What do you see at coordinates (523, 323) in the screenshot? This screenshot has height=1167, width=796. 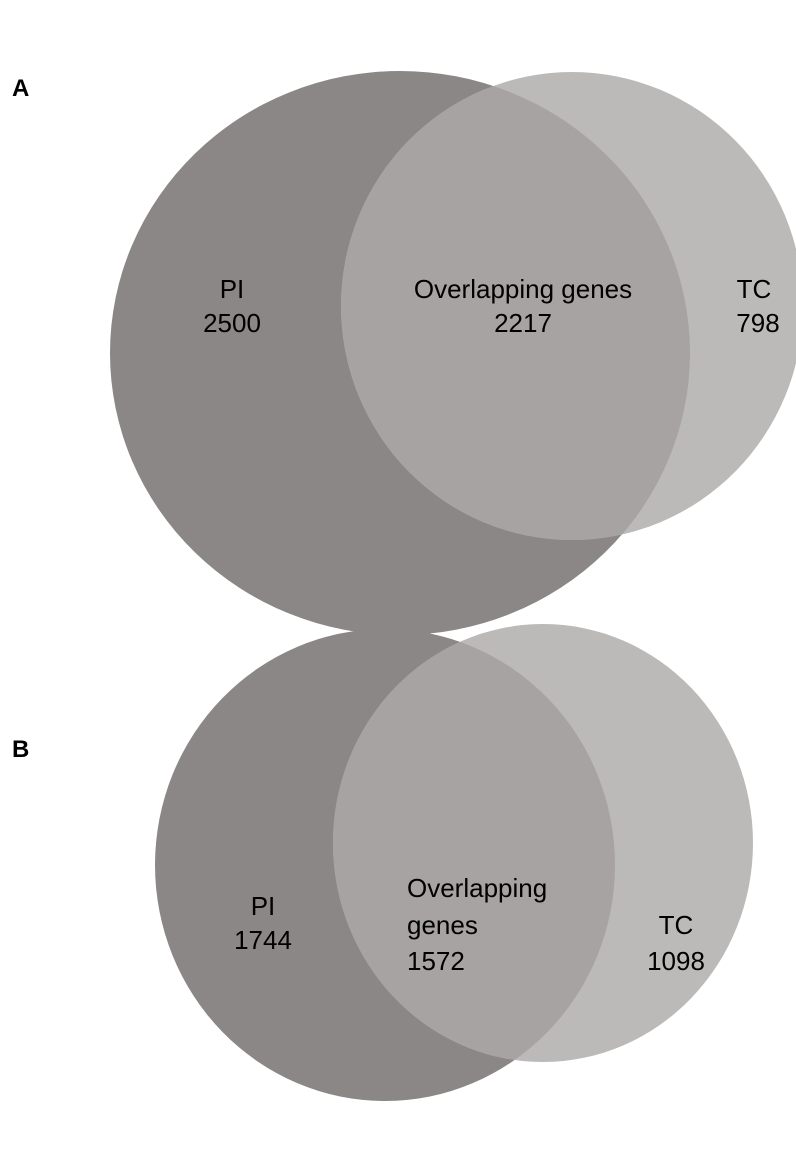 I see `overlap-count-a: 2217` at bounding box center [523, 323].